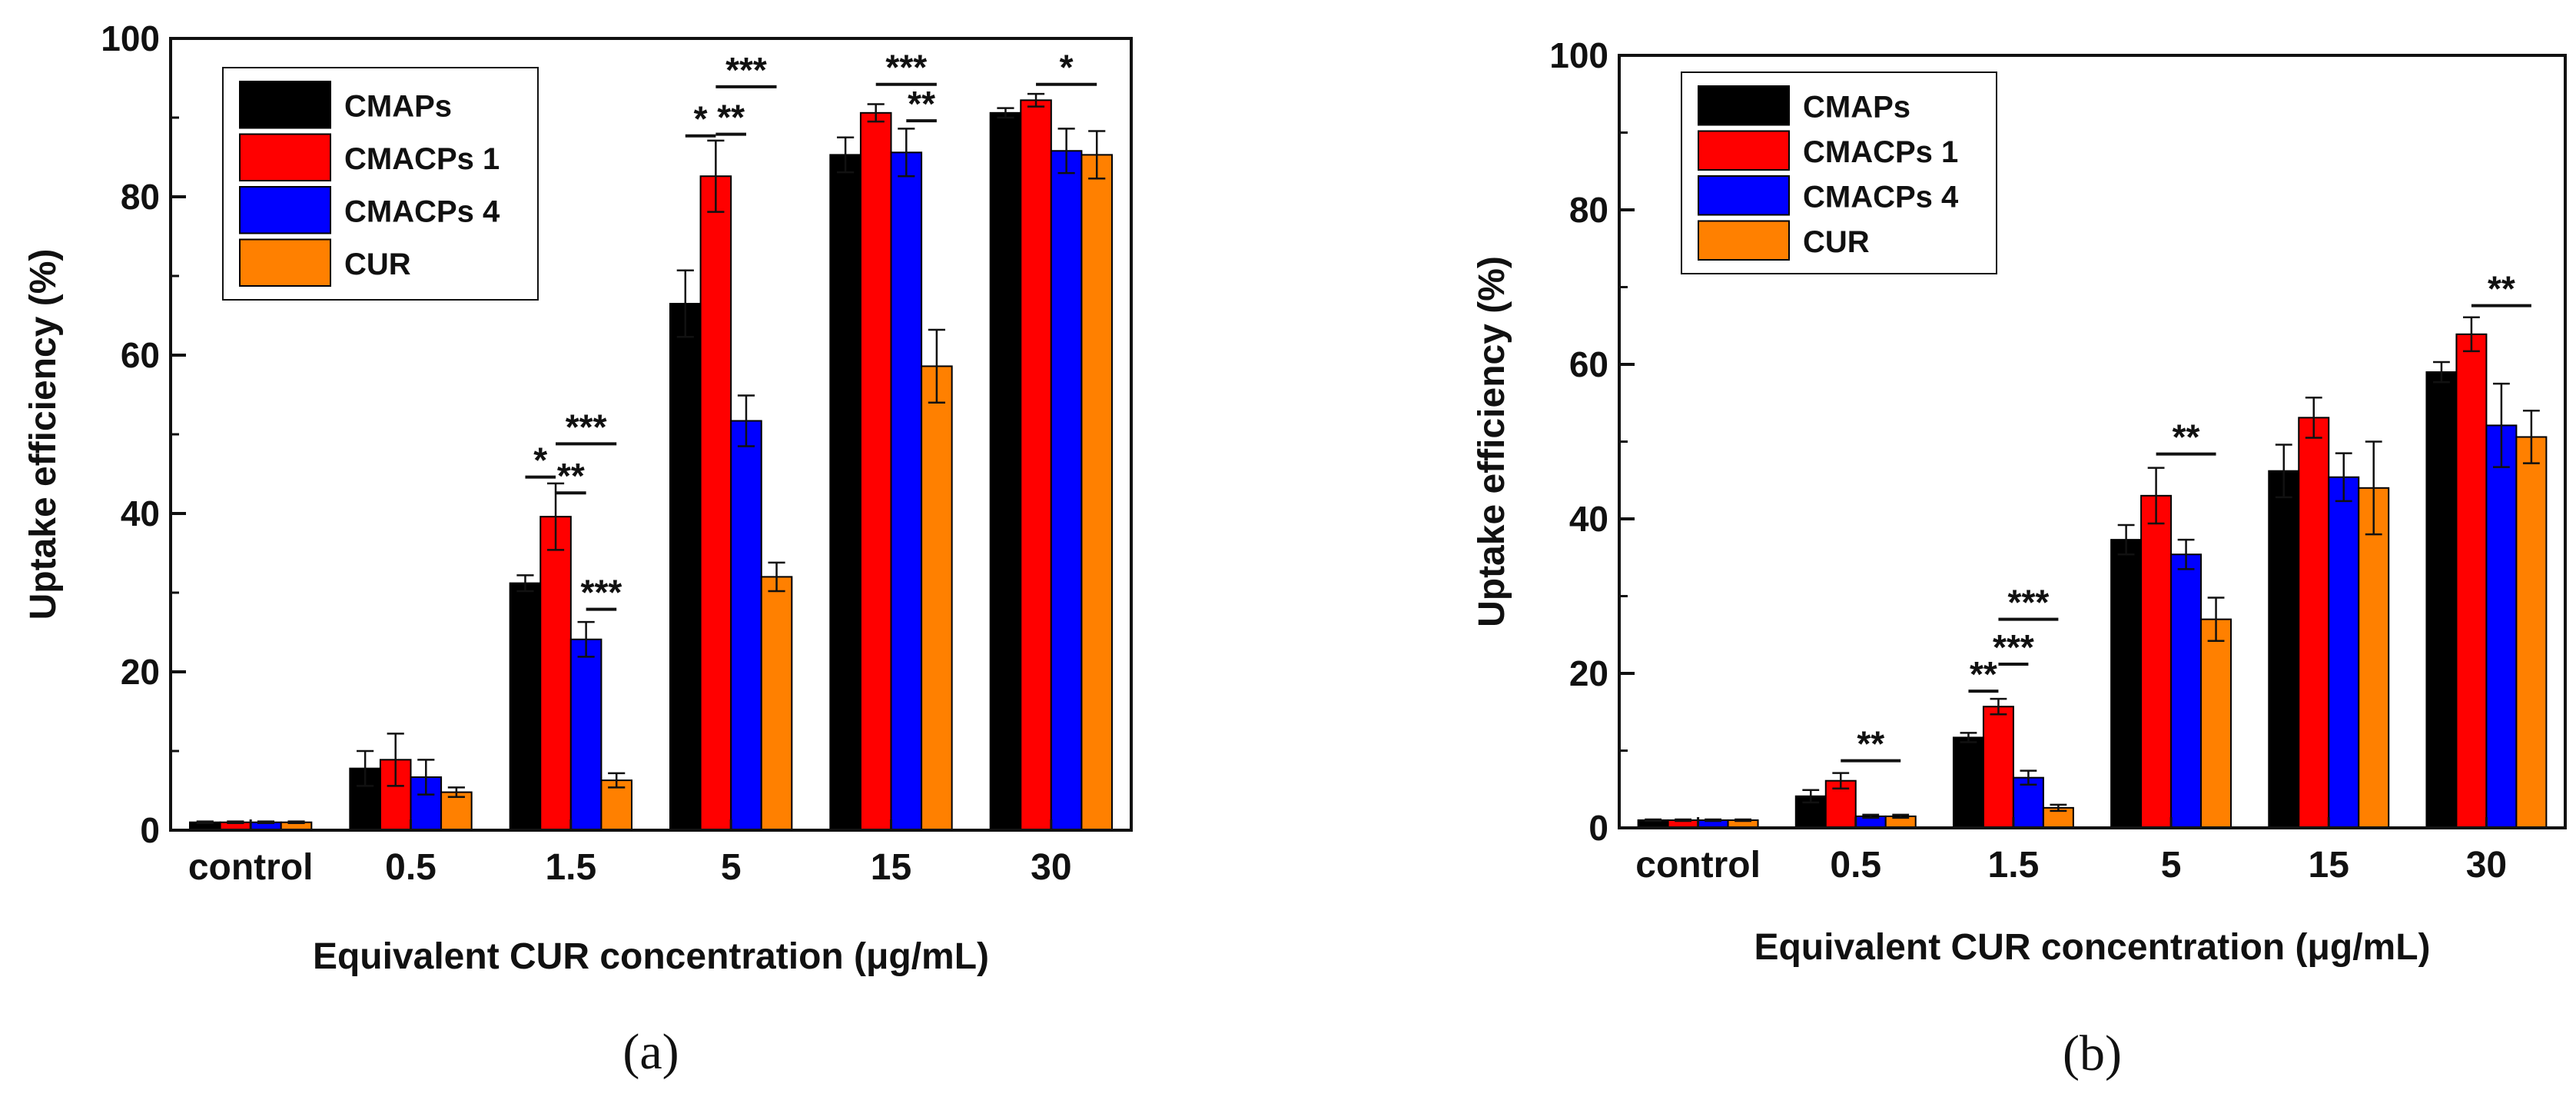 This screenshot has height=1110, width=2576. I want to click on panel-label: (a), so click(650, 1052).